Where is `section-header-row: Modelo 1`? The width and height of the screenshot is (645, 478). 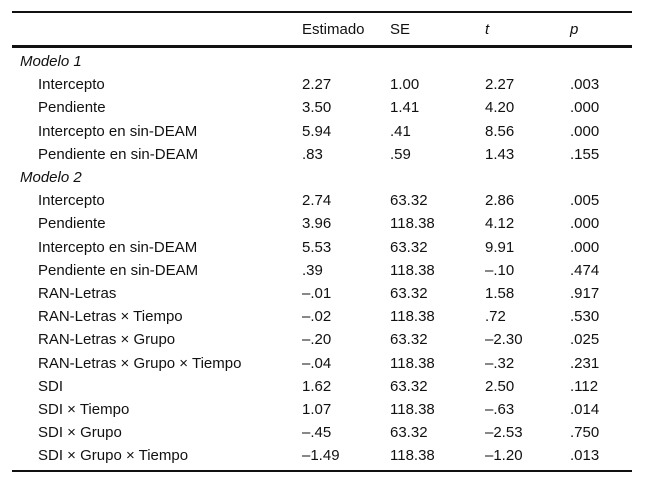 section-header-row: Modelo 1 is located at coordinates (322, 61).